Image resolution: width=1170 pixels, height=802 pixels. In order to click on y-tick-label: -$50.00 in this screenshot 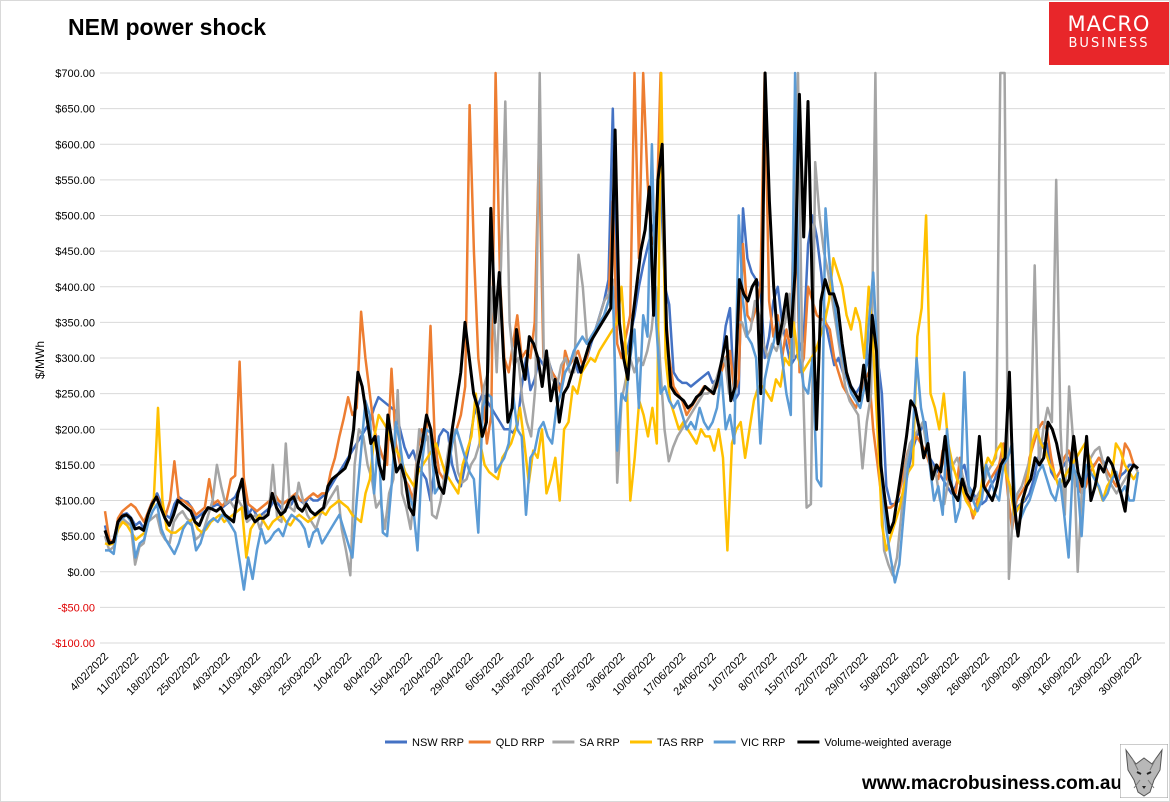, I will do `click(76, 608)`.